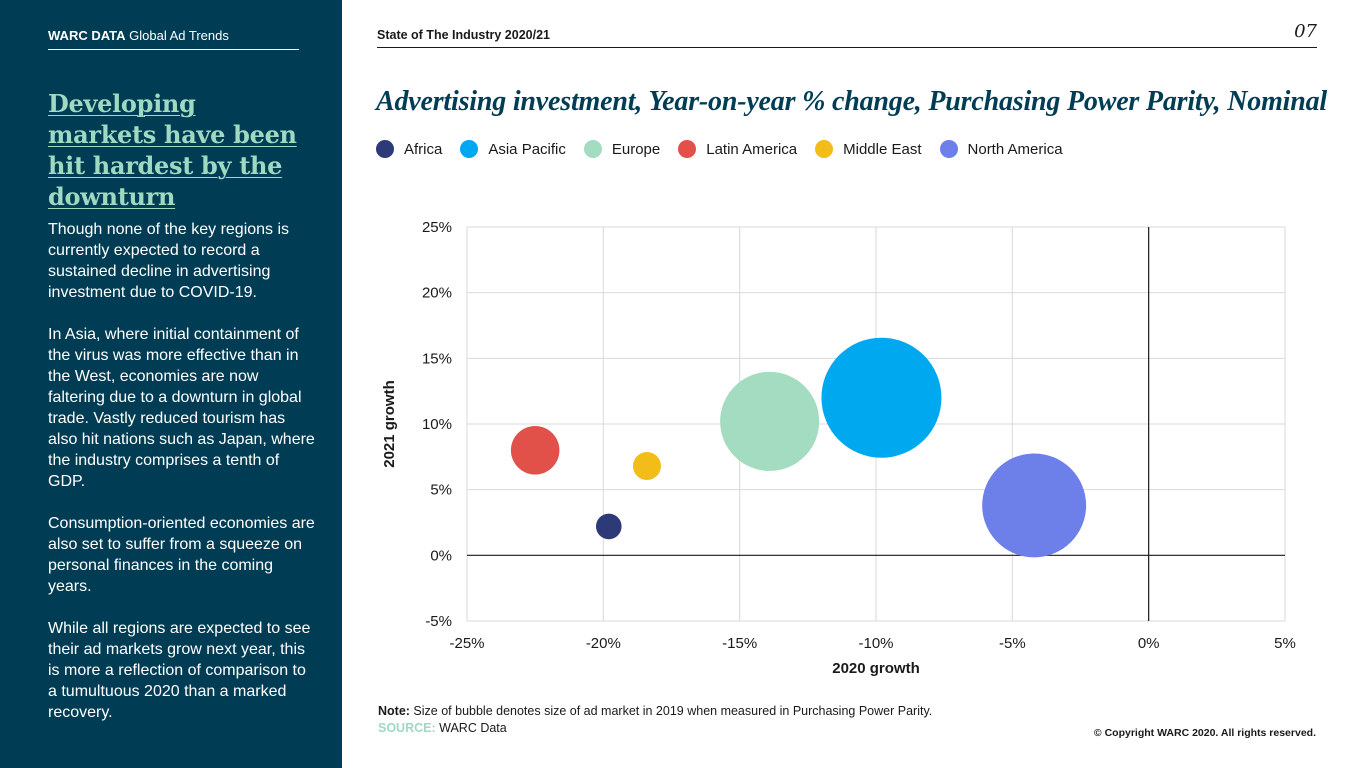  I want to click on page-header: State of The Industry 2020/21 07, so click(847, 34).